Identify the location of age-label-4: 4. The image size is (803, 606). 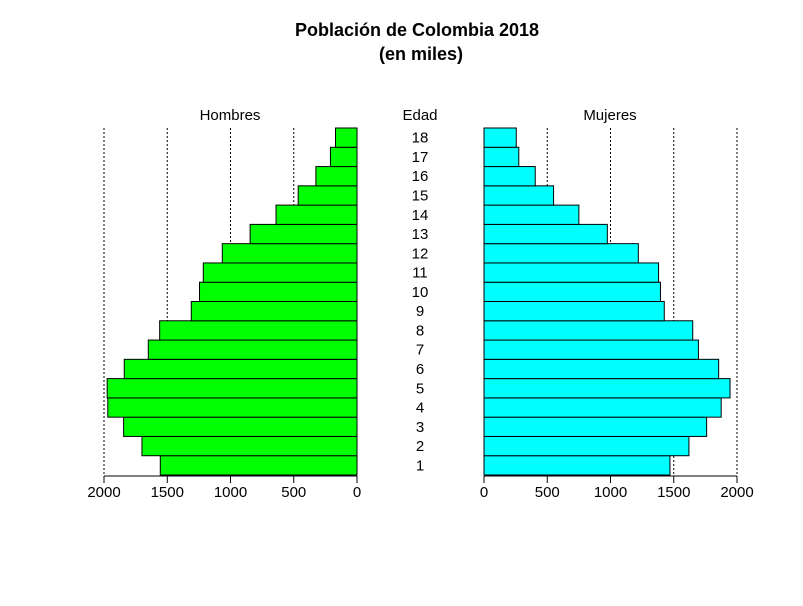
(420, 408).